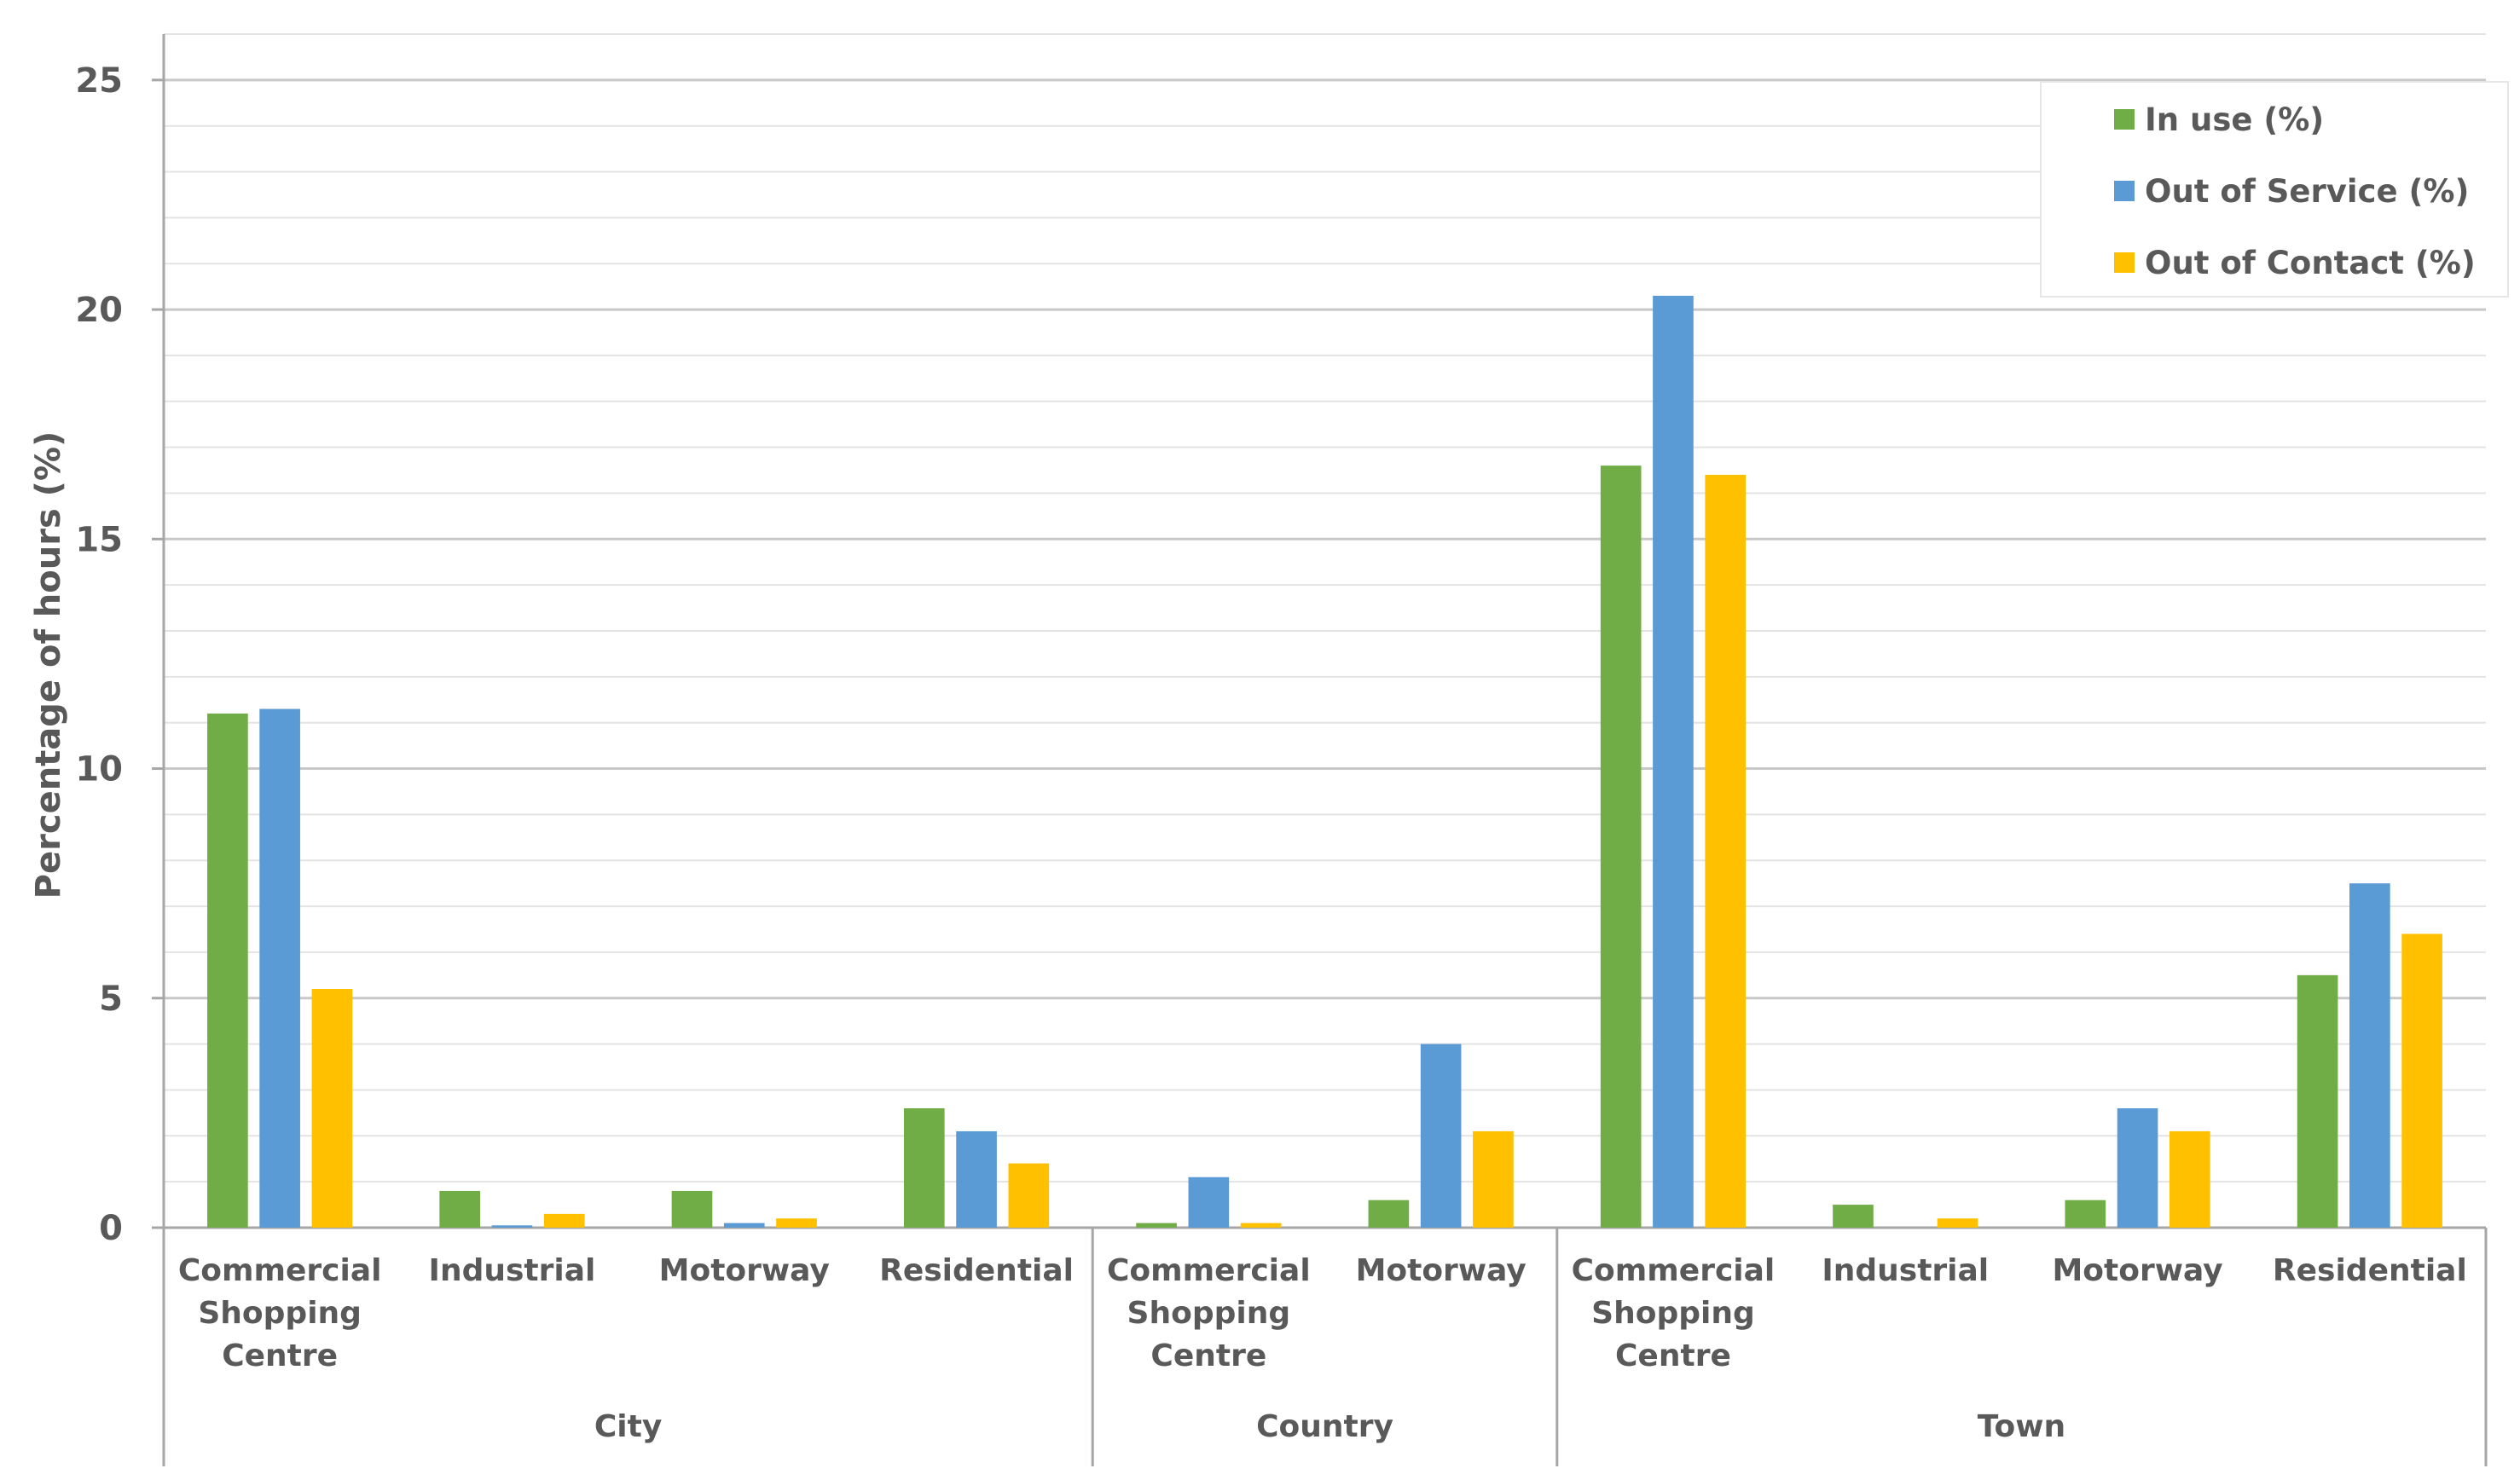 The height and width of the screenshot is (1480, 2520). What do you see at coordinates (2234, 119) in the screenshot?
I see `legend-label: In use (%)` at bounding box center [2234, 119].